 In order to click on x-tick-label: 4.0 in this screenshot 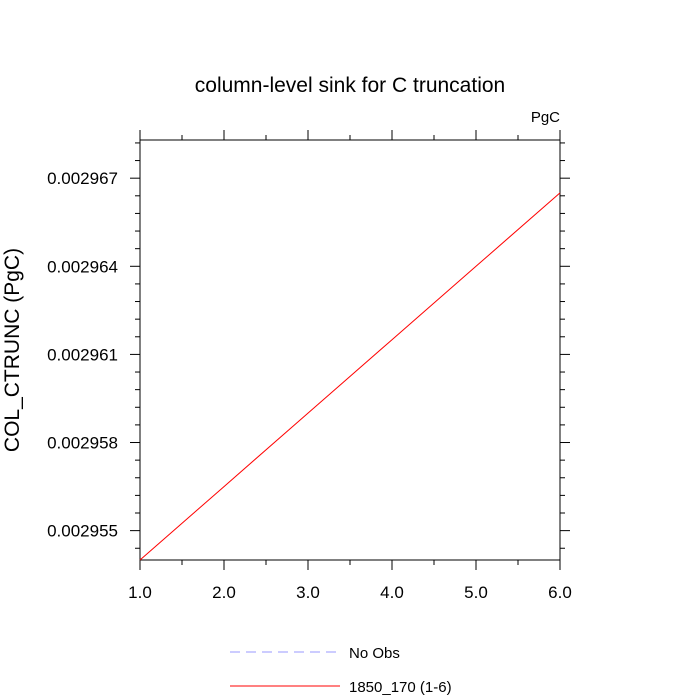, I will do `click(392, 592)`.